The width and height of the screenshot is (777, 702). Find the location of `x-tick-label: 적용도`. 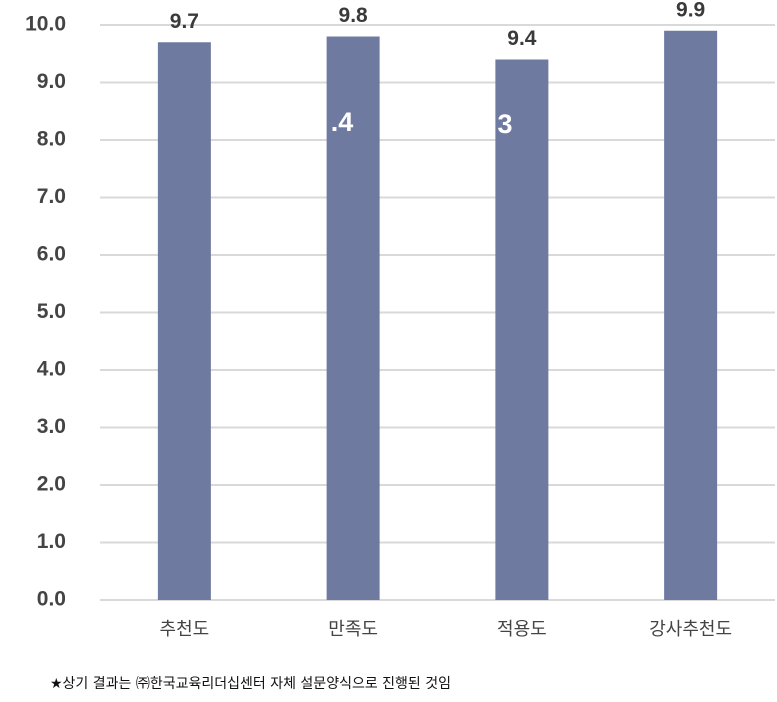

x-tick-label: 적용도 is located at coordinates (522, 629).